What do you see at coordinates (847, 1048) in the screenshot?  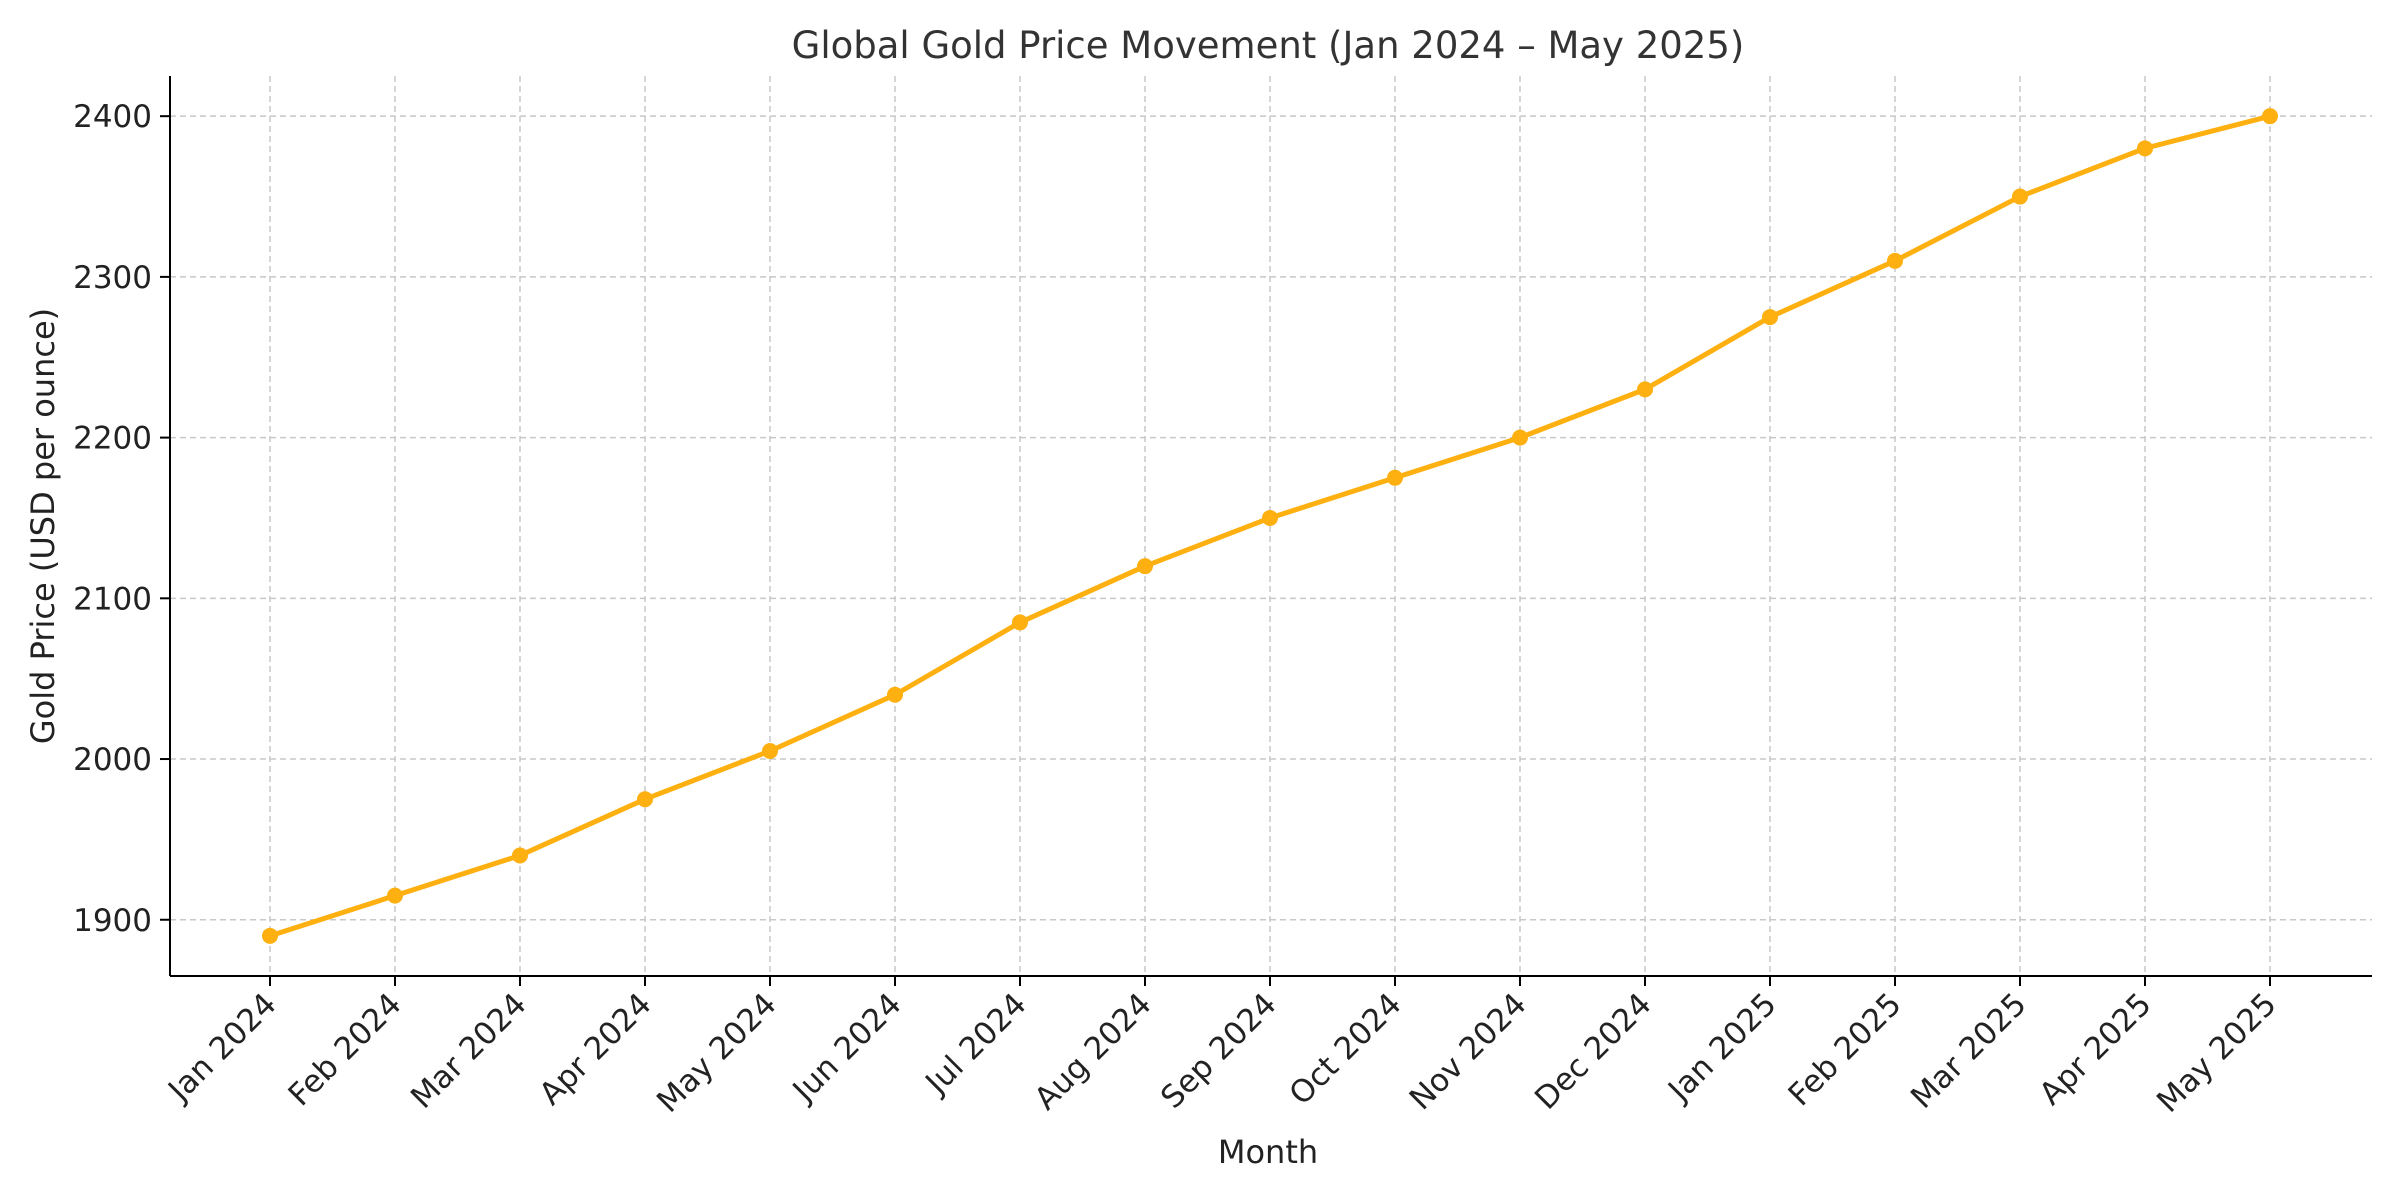 I see `x-tick-label: Jun 2024` at bounding box center [847, 1048].